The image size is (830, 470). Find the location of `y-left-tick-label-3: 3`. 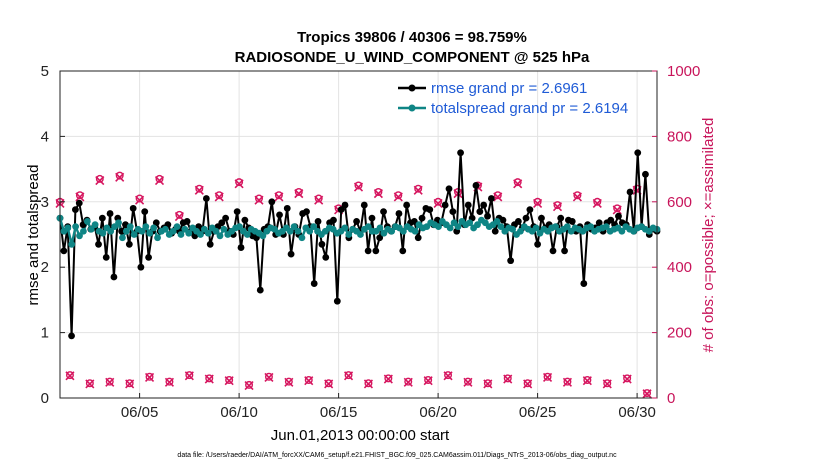

y-left-tick-label-3: 3 is located at coordinates (45, 202).